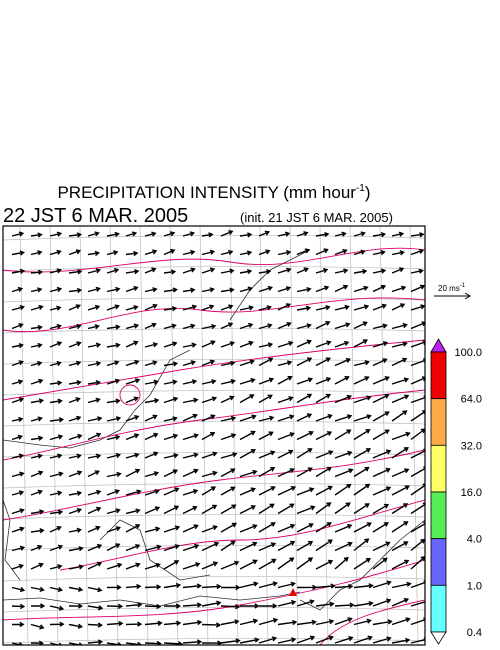 The width and height of the screenshot is (500, 650). I want to click on title-close: ), so click(368, 192).